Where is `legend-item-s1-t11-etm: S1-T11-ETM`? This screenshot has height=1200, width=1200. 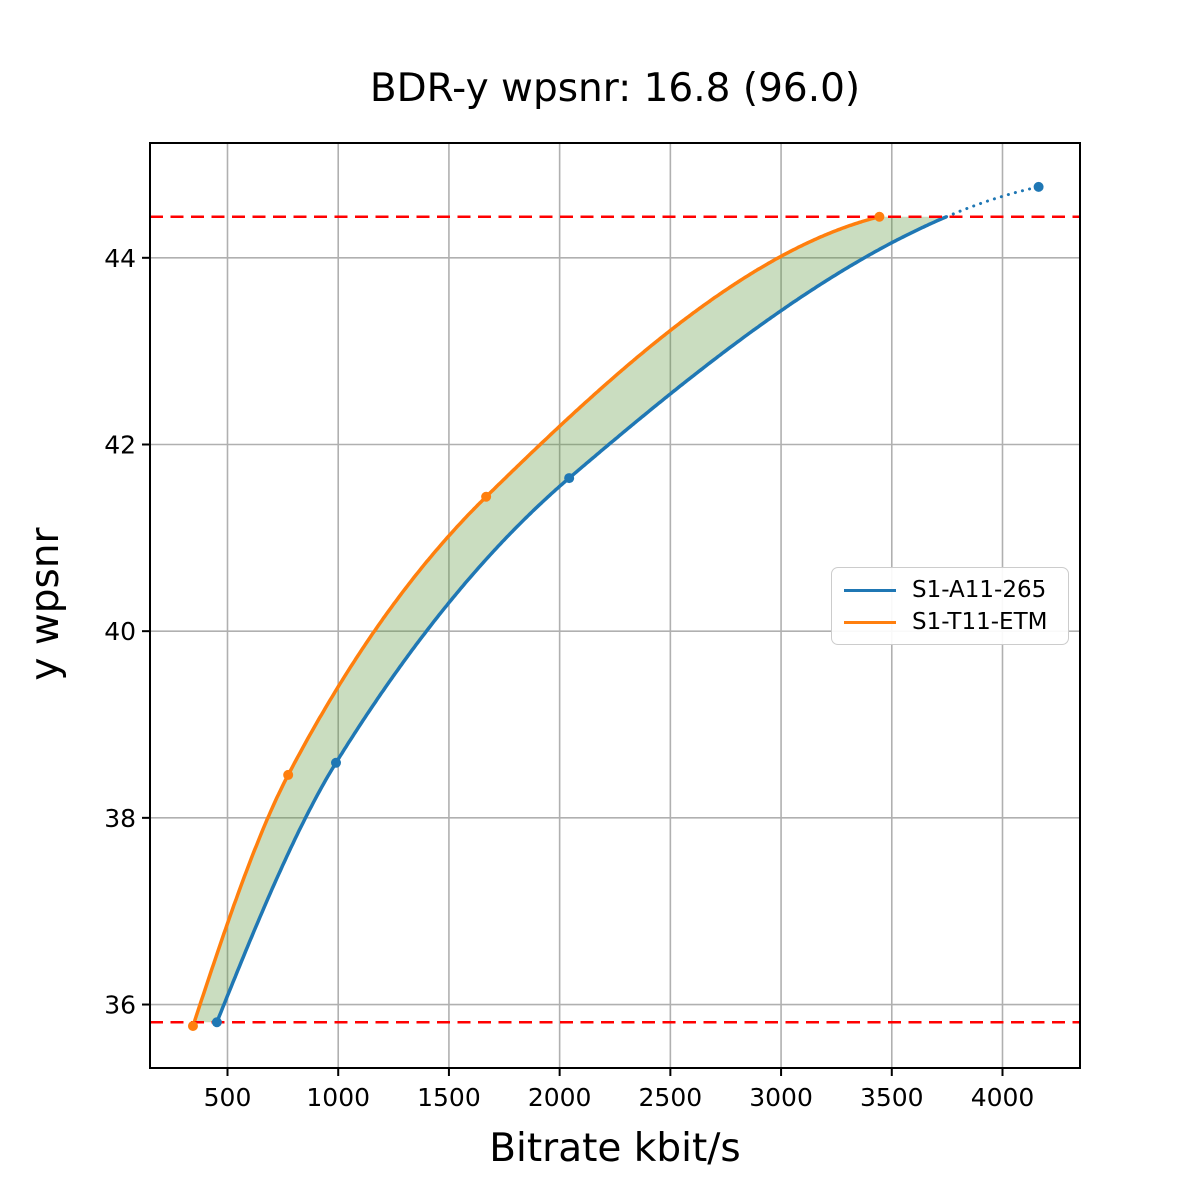
legend-item-s1-t11-etm: S1-T11-ETM is located at coordinates (950, 622).